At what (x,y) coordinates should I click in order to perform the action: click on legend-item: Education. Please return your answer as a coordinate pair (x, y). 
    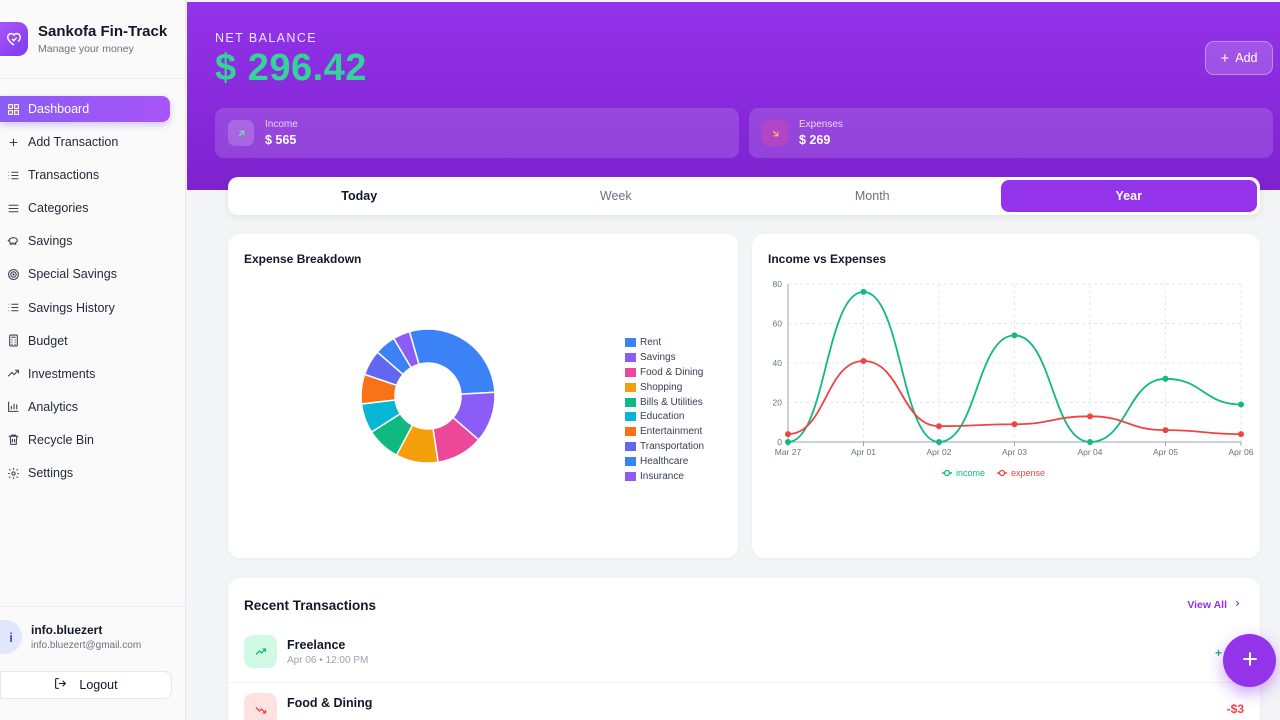
    Looking at the image, I should click on (664, 416).